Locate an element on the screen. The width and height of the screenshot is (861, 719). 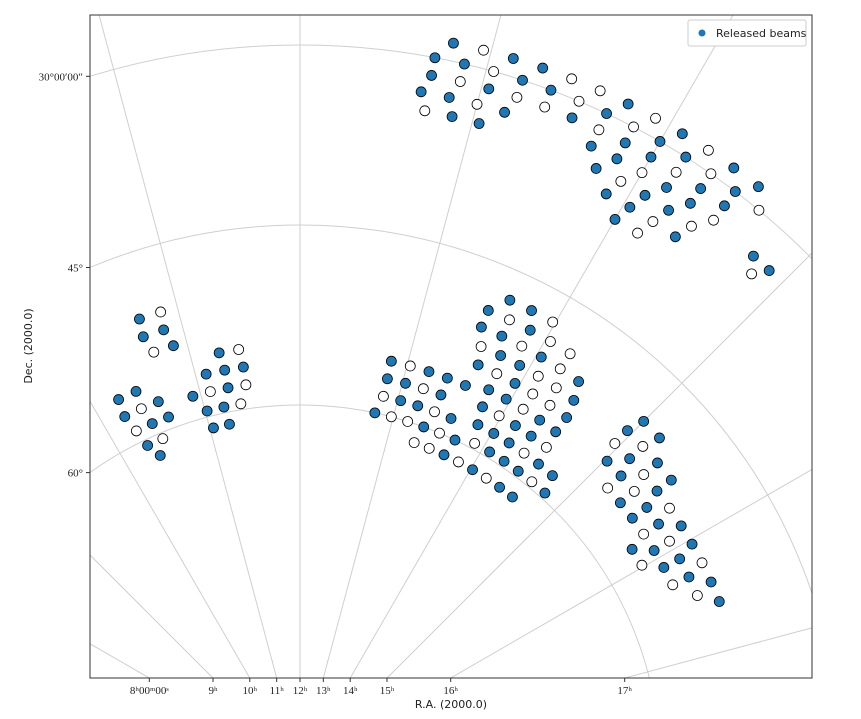
legend-box is located at coordinates (747, 33).